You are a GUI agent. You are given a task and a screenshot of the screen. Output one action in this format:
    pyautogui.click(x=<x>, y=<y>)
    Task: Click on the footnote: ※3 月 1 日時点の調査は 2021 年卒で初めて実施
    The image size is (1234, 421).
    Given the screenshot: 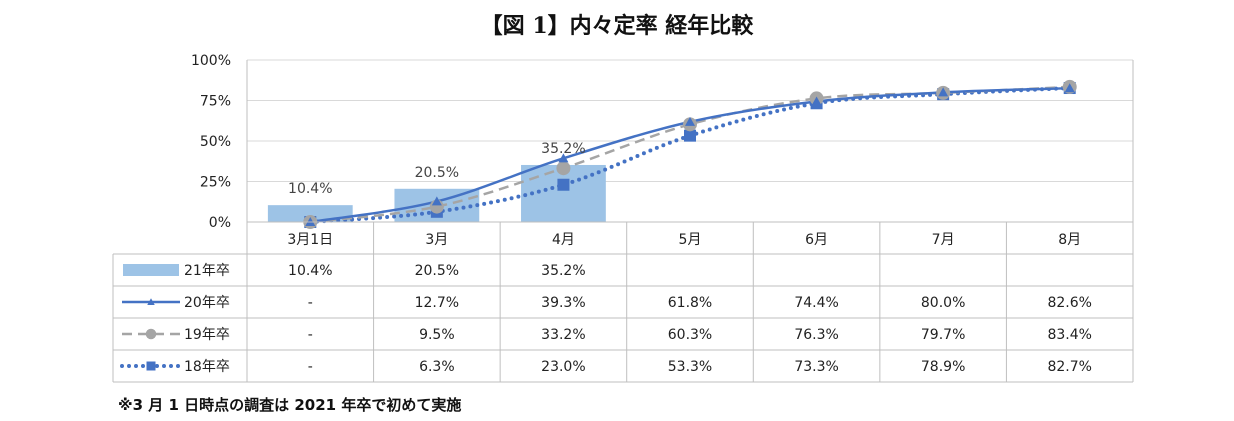 What is the action you would take?
    pyautogui.click(x=290, y=405)
    